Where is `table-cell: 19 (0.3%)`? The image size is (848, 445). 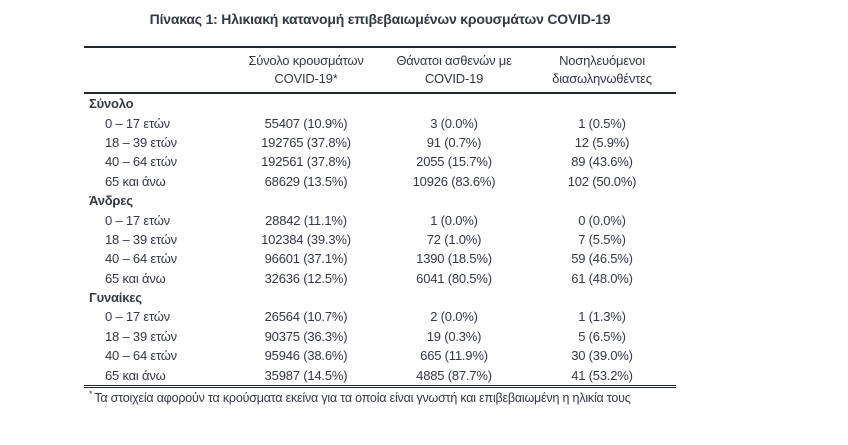 table-cell: 19 (0.3%) is located at coordinates (454, 336).